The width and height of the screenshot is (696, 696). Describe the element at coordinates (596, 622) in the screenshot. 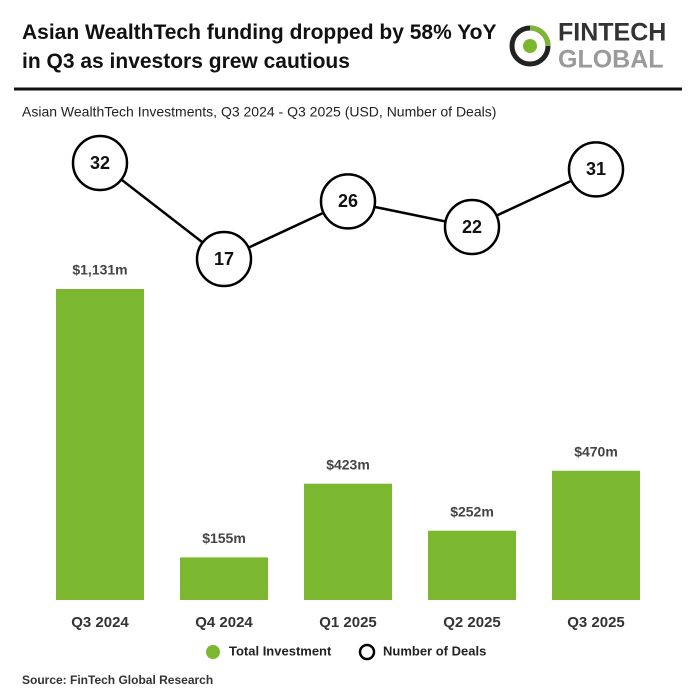

I see `x-tick-label: Q3 2025` at that location.